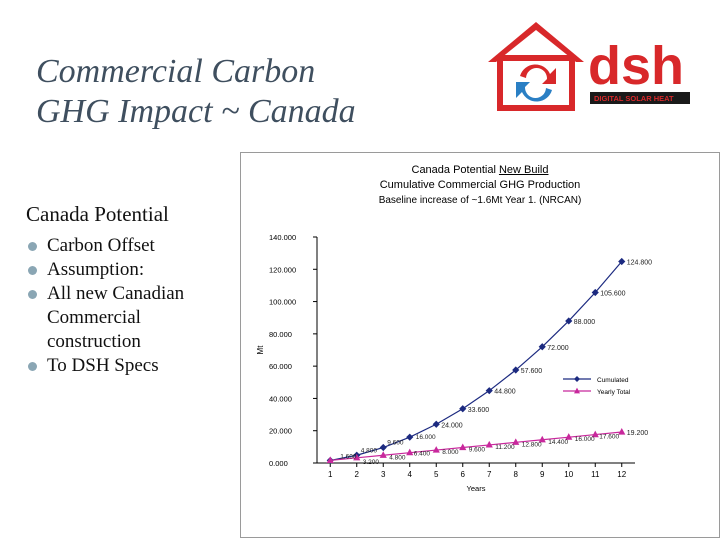 Image resolution: width=720 pixels, height=540 pixels. What do you see at coordinates (639, 263) in the screenshot?
I see `data-label: 124.800` at bounding box center [639, 263].